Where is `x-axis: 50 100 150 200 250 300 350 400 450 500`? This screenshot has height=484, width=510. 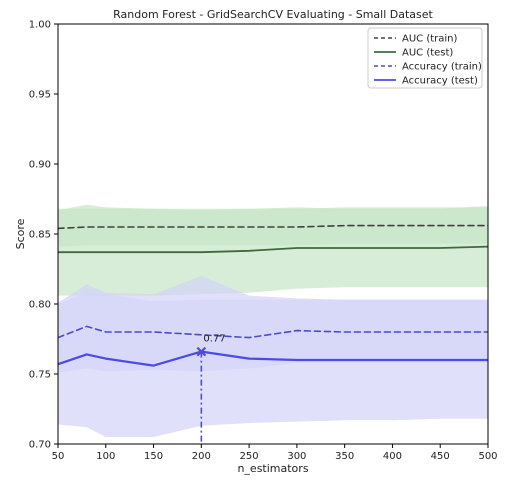
x-axis: 50 100 150 200 250 300 350 400 450 500 is located at coordinates (275, 453).